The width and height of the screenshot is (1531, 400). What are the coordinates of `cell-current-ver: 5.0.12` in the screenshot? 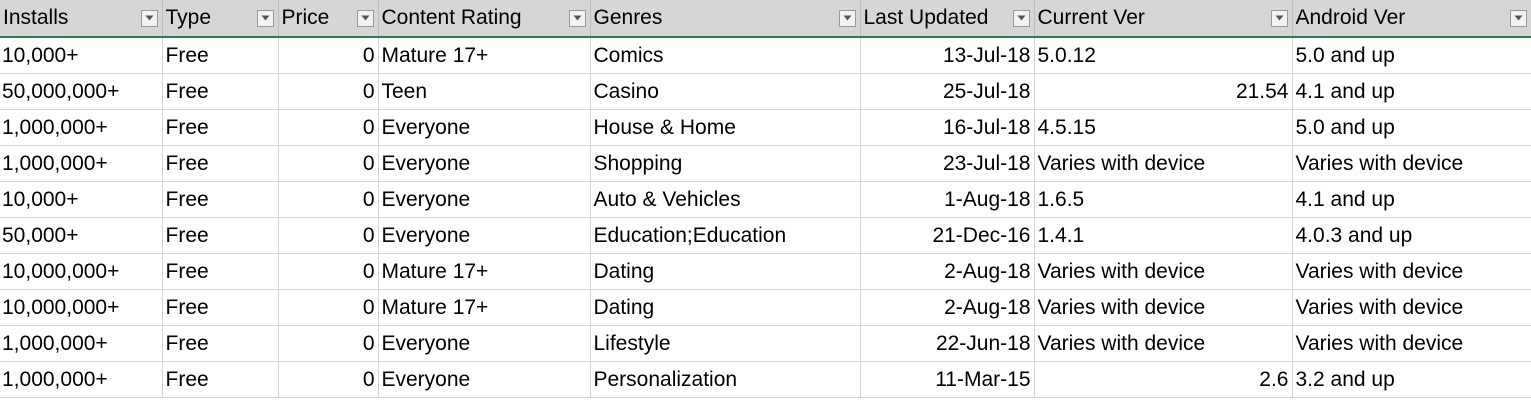 It's located at (1163, 55).